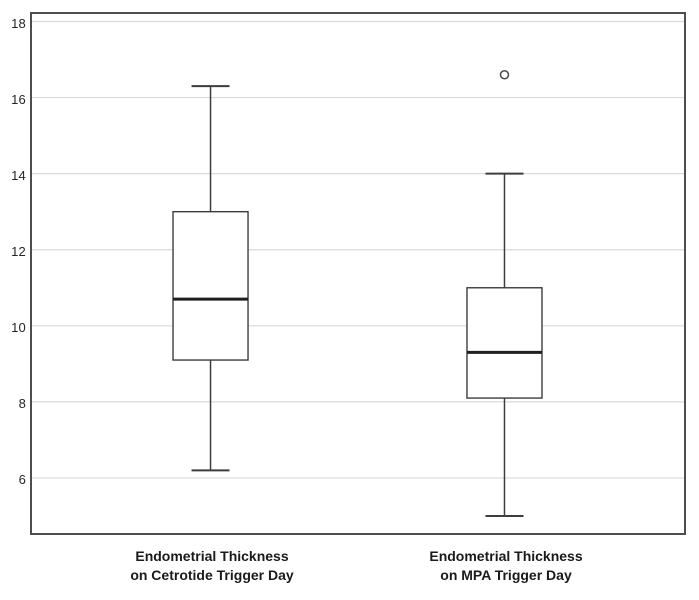 This screenshot has width=699, height=600. I want to click on y-tick-label: 6, so click(22, 479).